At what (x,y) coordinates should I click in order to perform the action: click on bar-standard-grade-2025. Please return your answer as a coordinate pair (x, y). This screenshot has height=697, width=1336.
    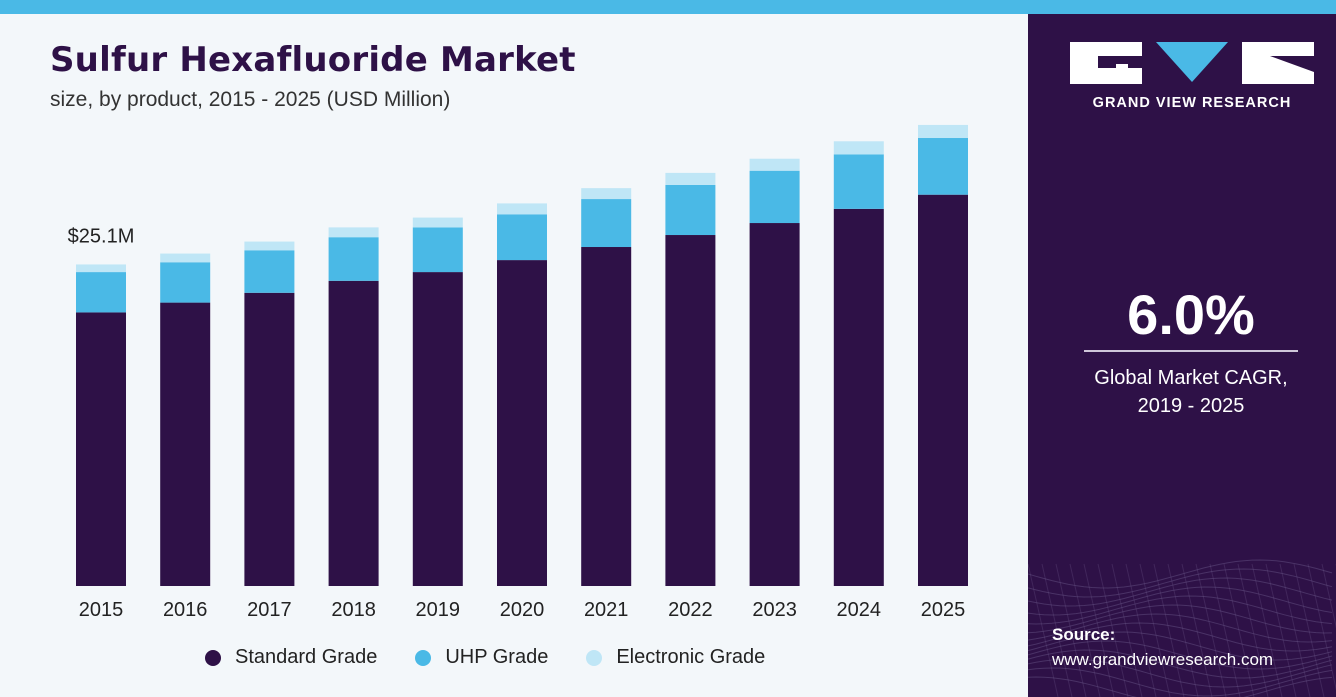
    Looking at the image, I should click on (943, 390).